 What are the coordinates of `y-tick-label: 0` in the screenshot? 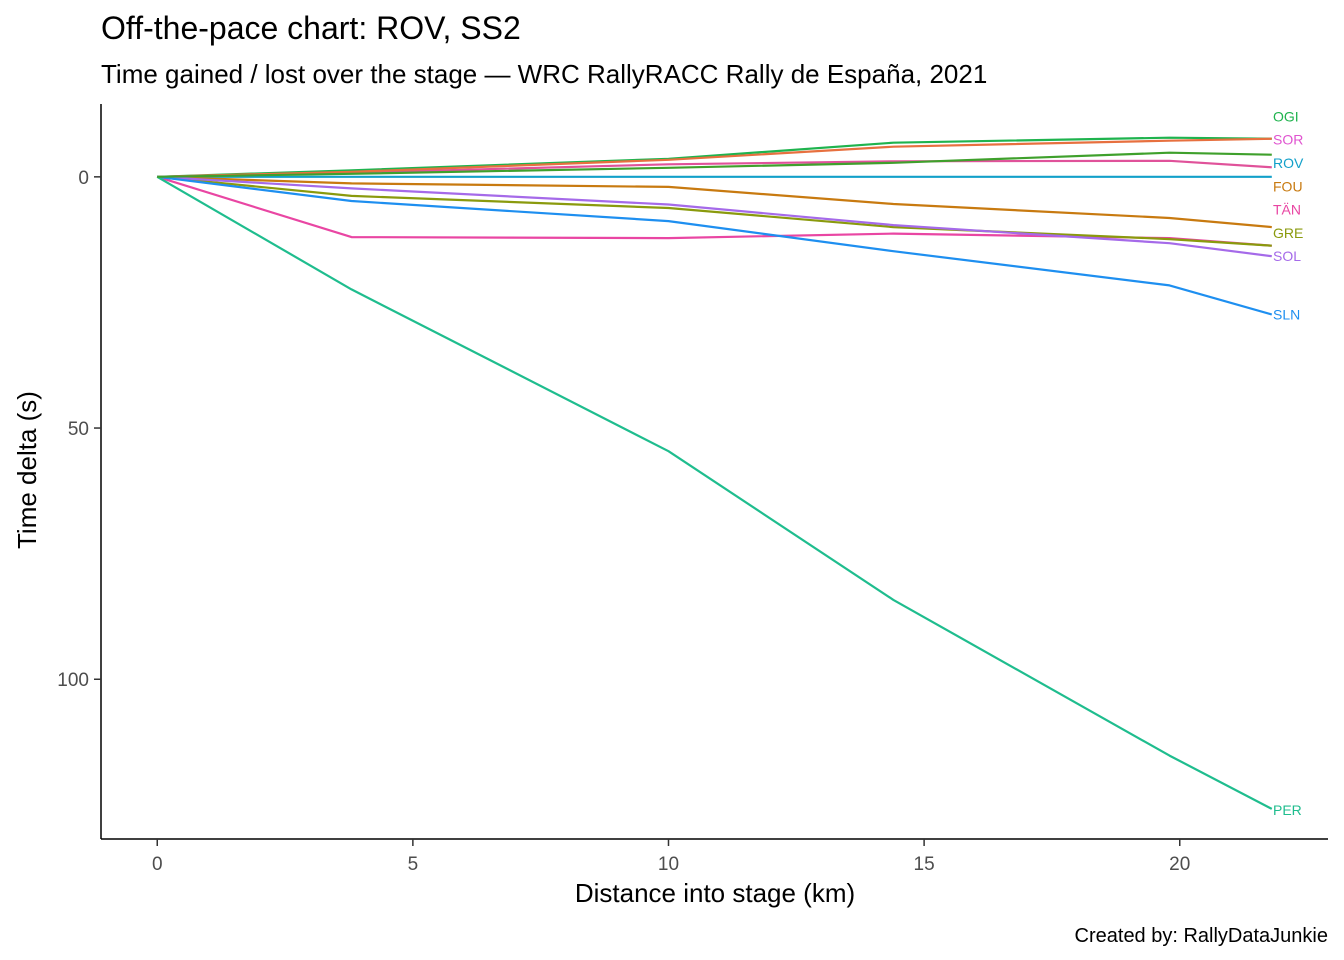 It's located at (83, 178).